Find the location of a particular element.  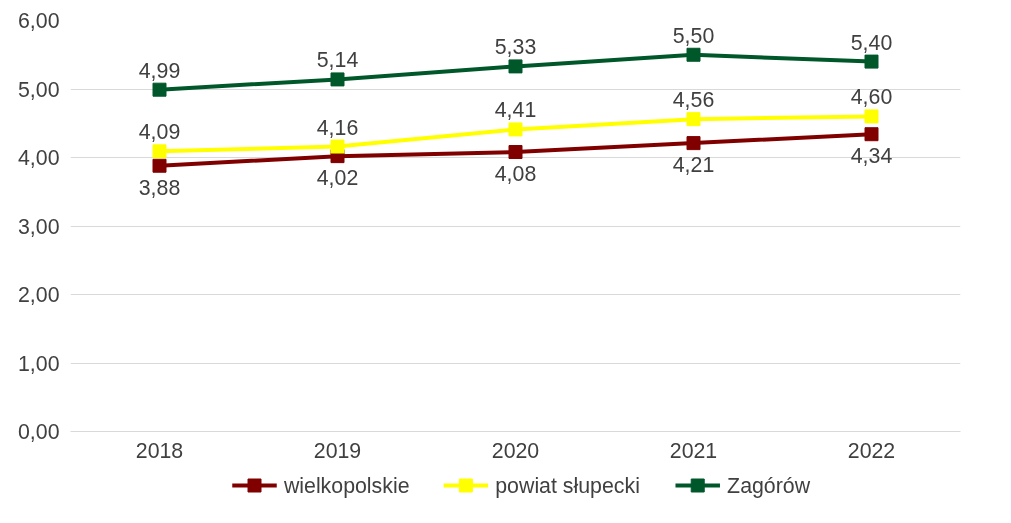

data-label: 4,21 is located at coordinates (693, 165).